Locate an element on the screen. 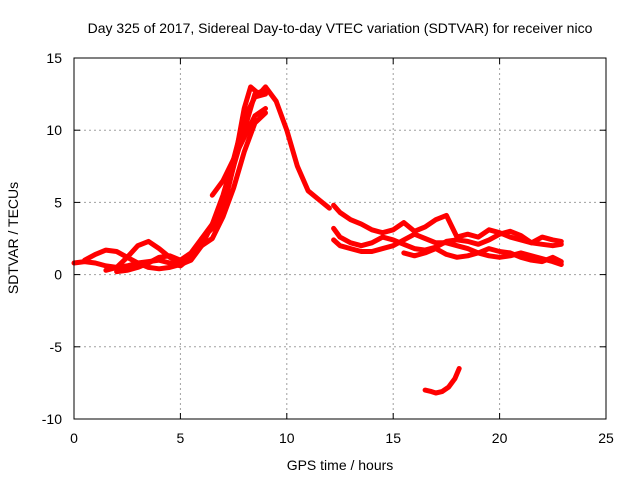 Image resolution: width=640 pixels, height=480 pixels. x-axis-label: GPS time / hours is located at coordinates (340, 465).